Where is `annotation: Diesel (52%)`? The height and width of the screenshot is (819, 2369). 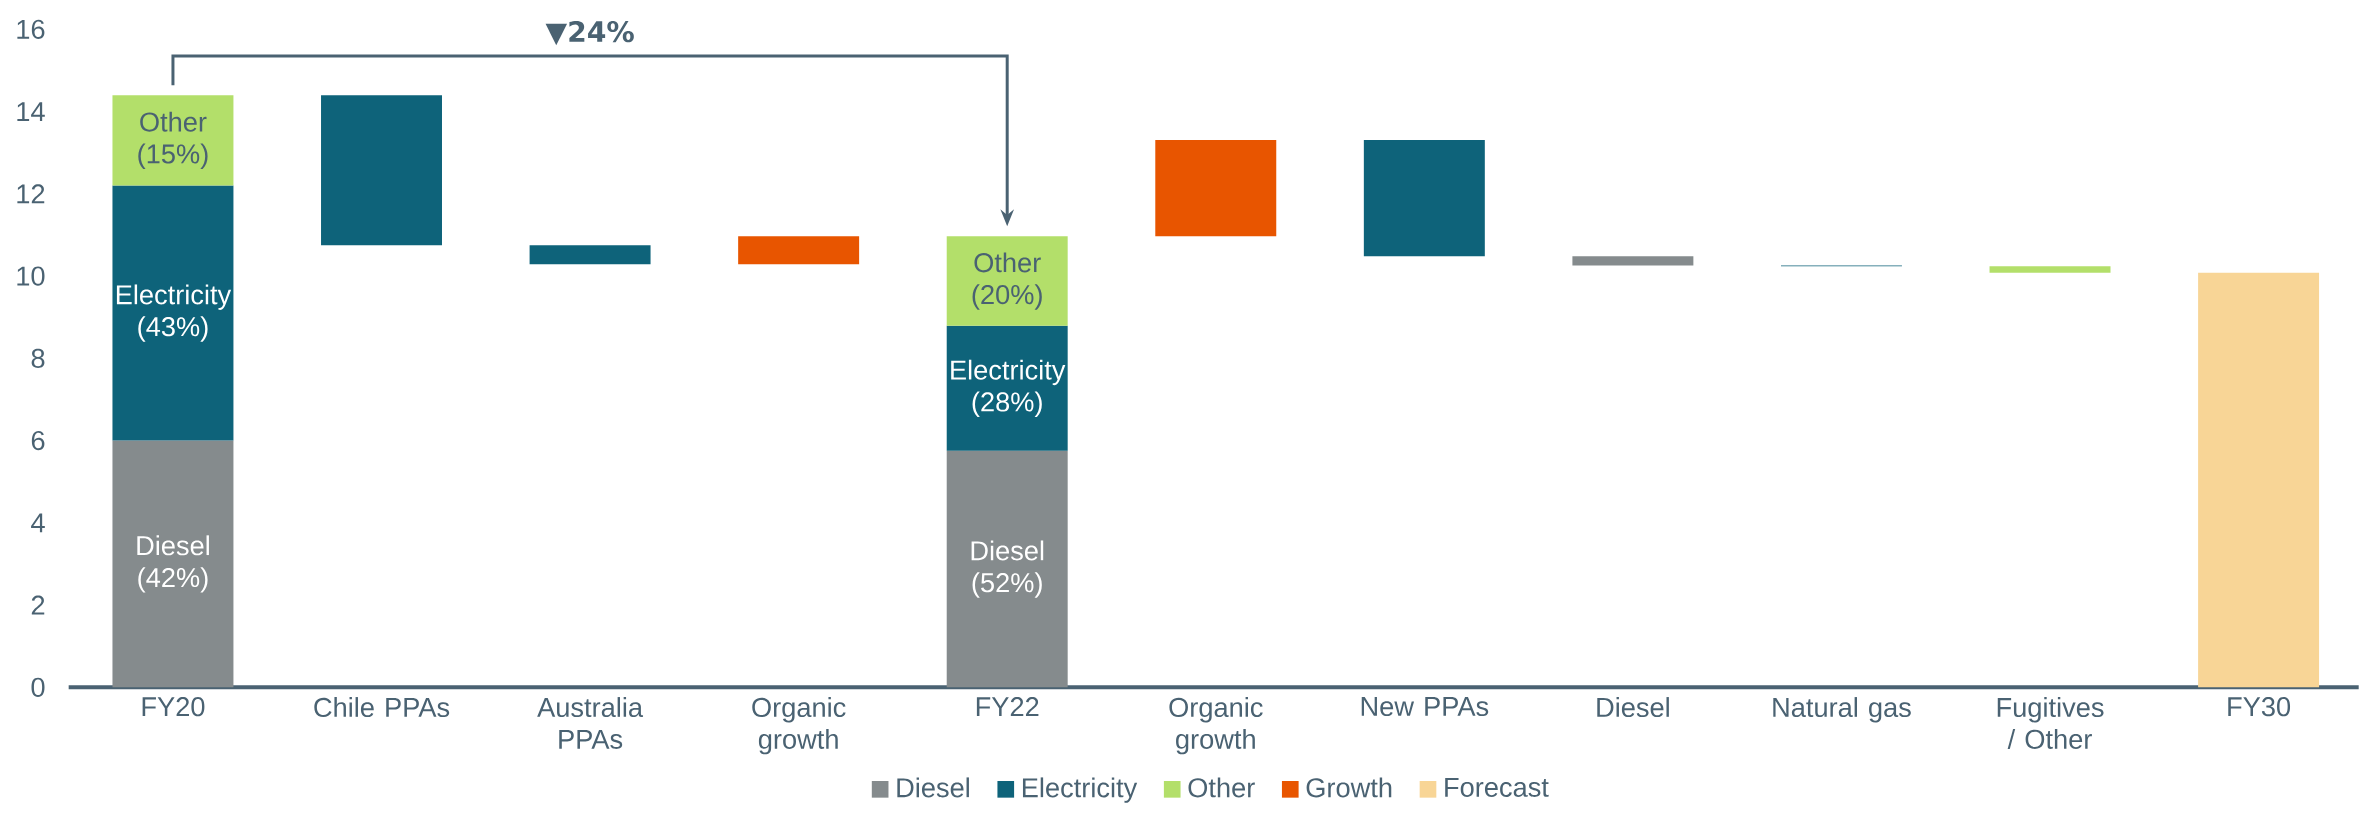 annotation: Diesel (52%) is located at coordinates (1007, 569).